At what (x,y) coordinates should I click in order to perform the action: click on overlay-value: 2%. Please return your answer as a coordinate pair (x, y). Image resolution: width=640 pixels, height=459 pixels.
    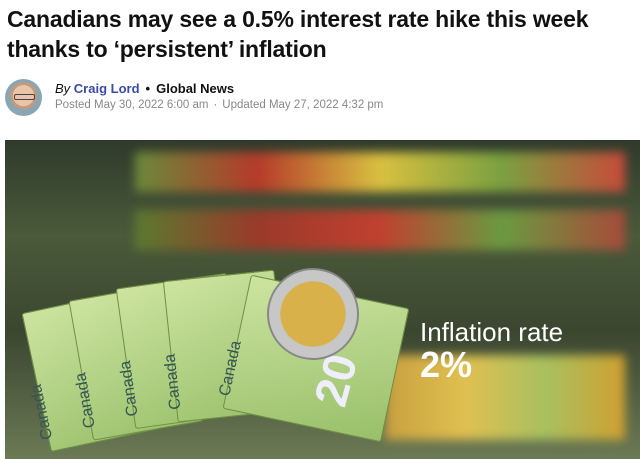
    Looking at the image, I should click on (446, 364).